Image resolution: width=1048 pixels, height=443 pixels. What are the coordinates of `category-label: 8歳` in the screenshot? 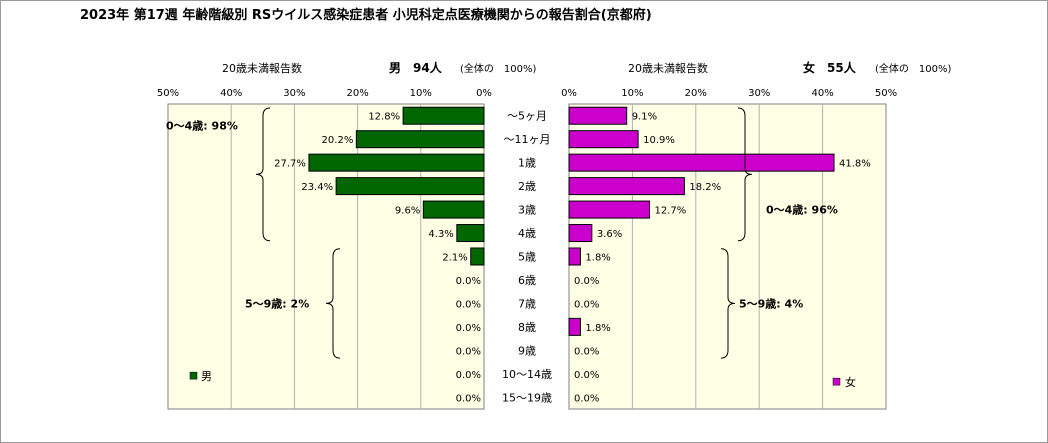 It's located at (527, 327).